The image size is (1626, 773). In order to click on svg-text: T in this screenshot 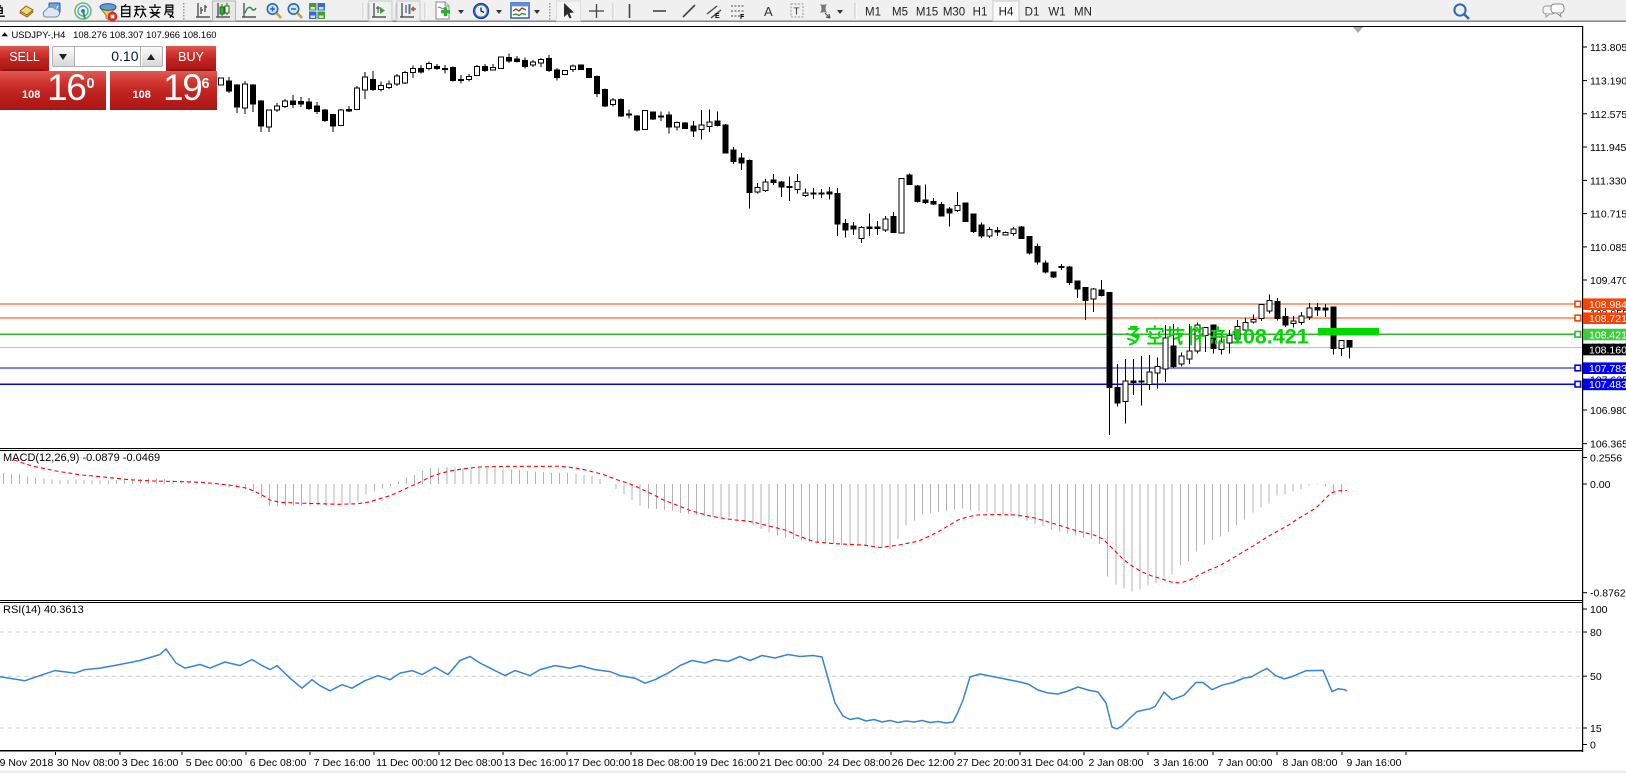, I will do `click(797, 12)`.